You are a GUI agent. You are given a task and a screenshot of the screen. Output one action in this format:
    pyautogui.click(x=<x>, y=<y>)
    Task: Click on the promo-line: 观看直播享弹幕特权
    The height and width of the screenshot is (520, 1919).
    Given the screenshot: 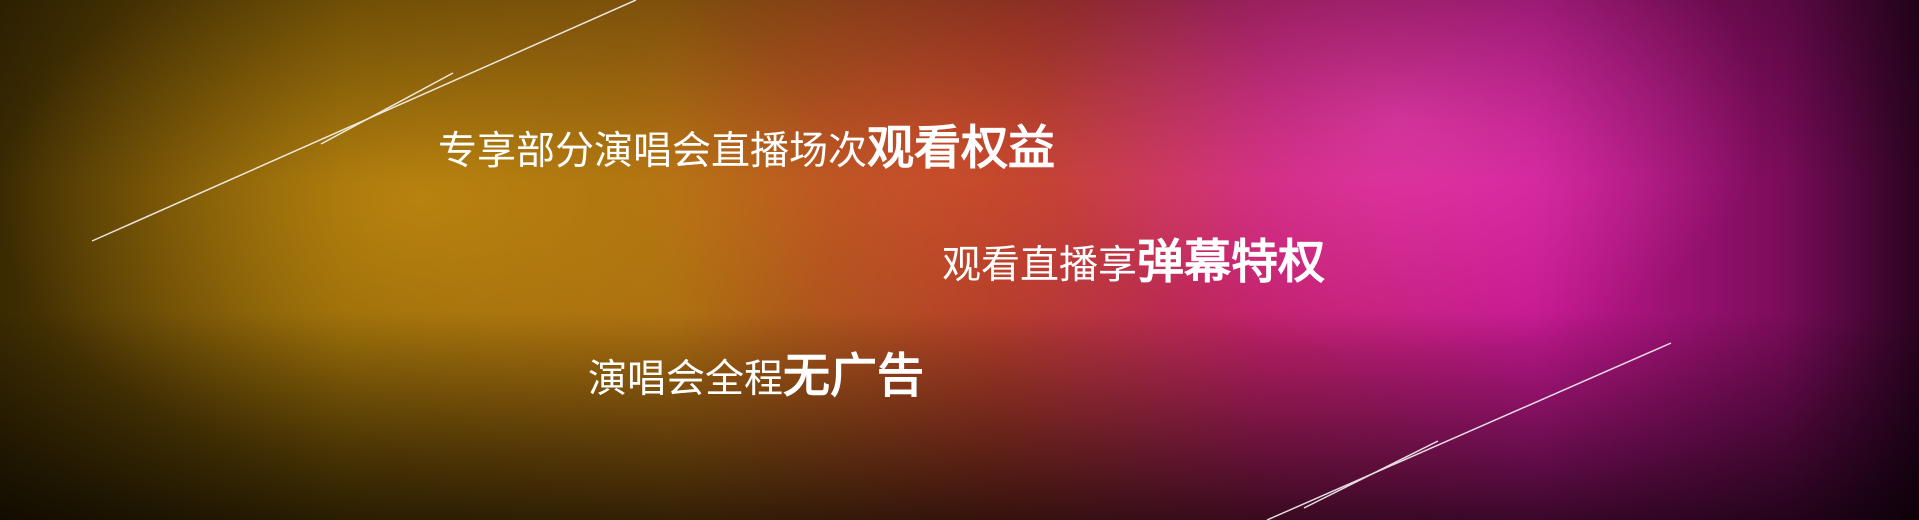 What is the action you would take?
    pyautogui.click(x=1133, y=262)
    